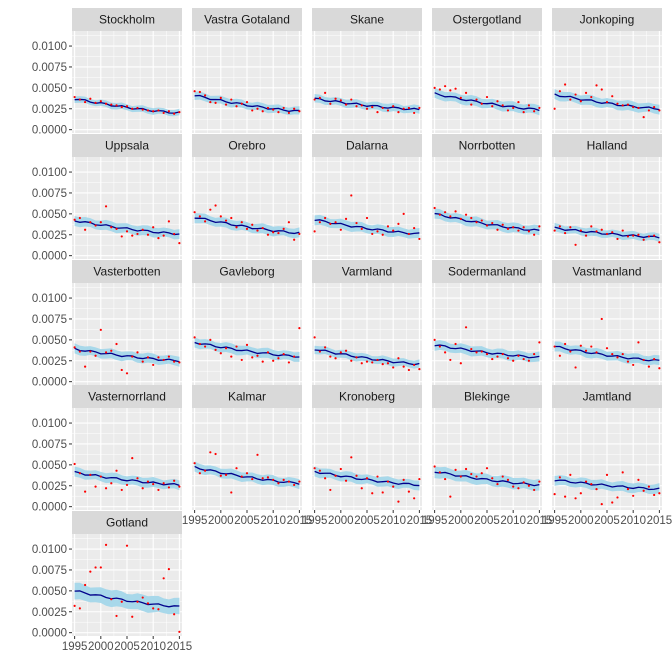  Describe the element at coordinates (247, 397) in the screenshot. I see `facet-title: Kalmar` at that location.